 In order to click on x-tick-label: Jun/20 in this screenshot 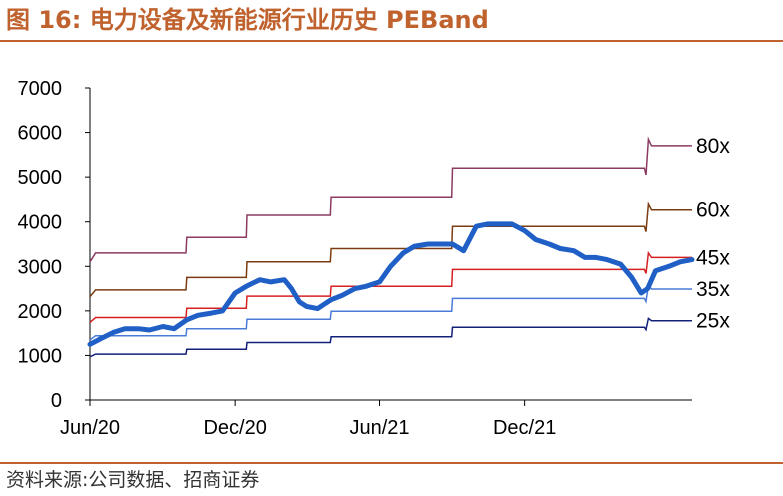, I will do `click(90, 428)`.